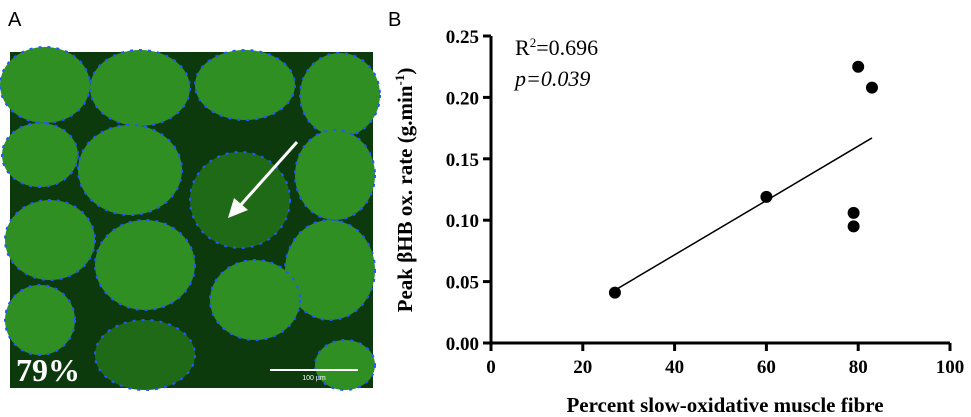  I want to click on y-tick-label: 0.00, so click(462, 344).